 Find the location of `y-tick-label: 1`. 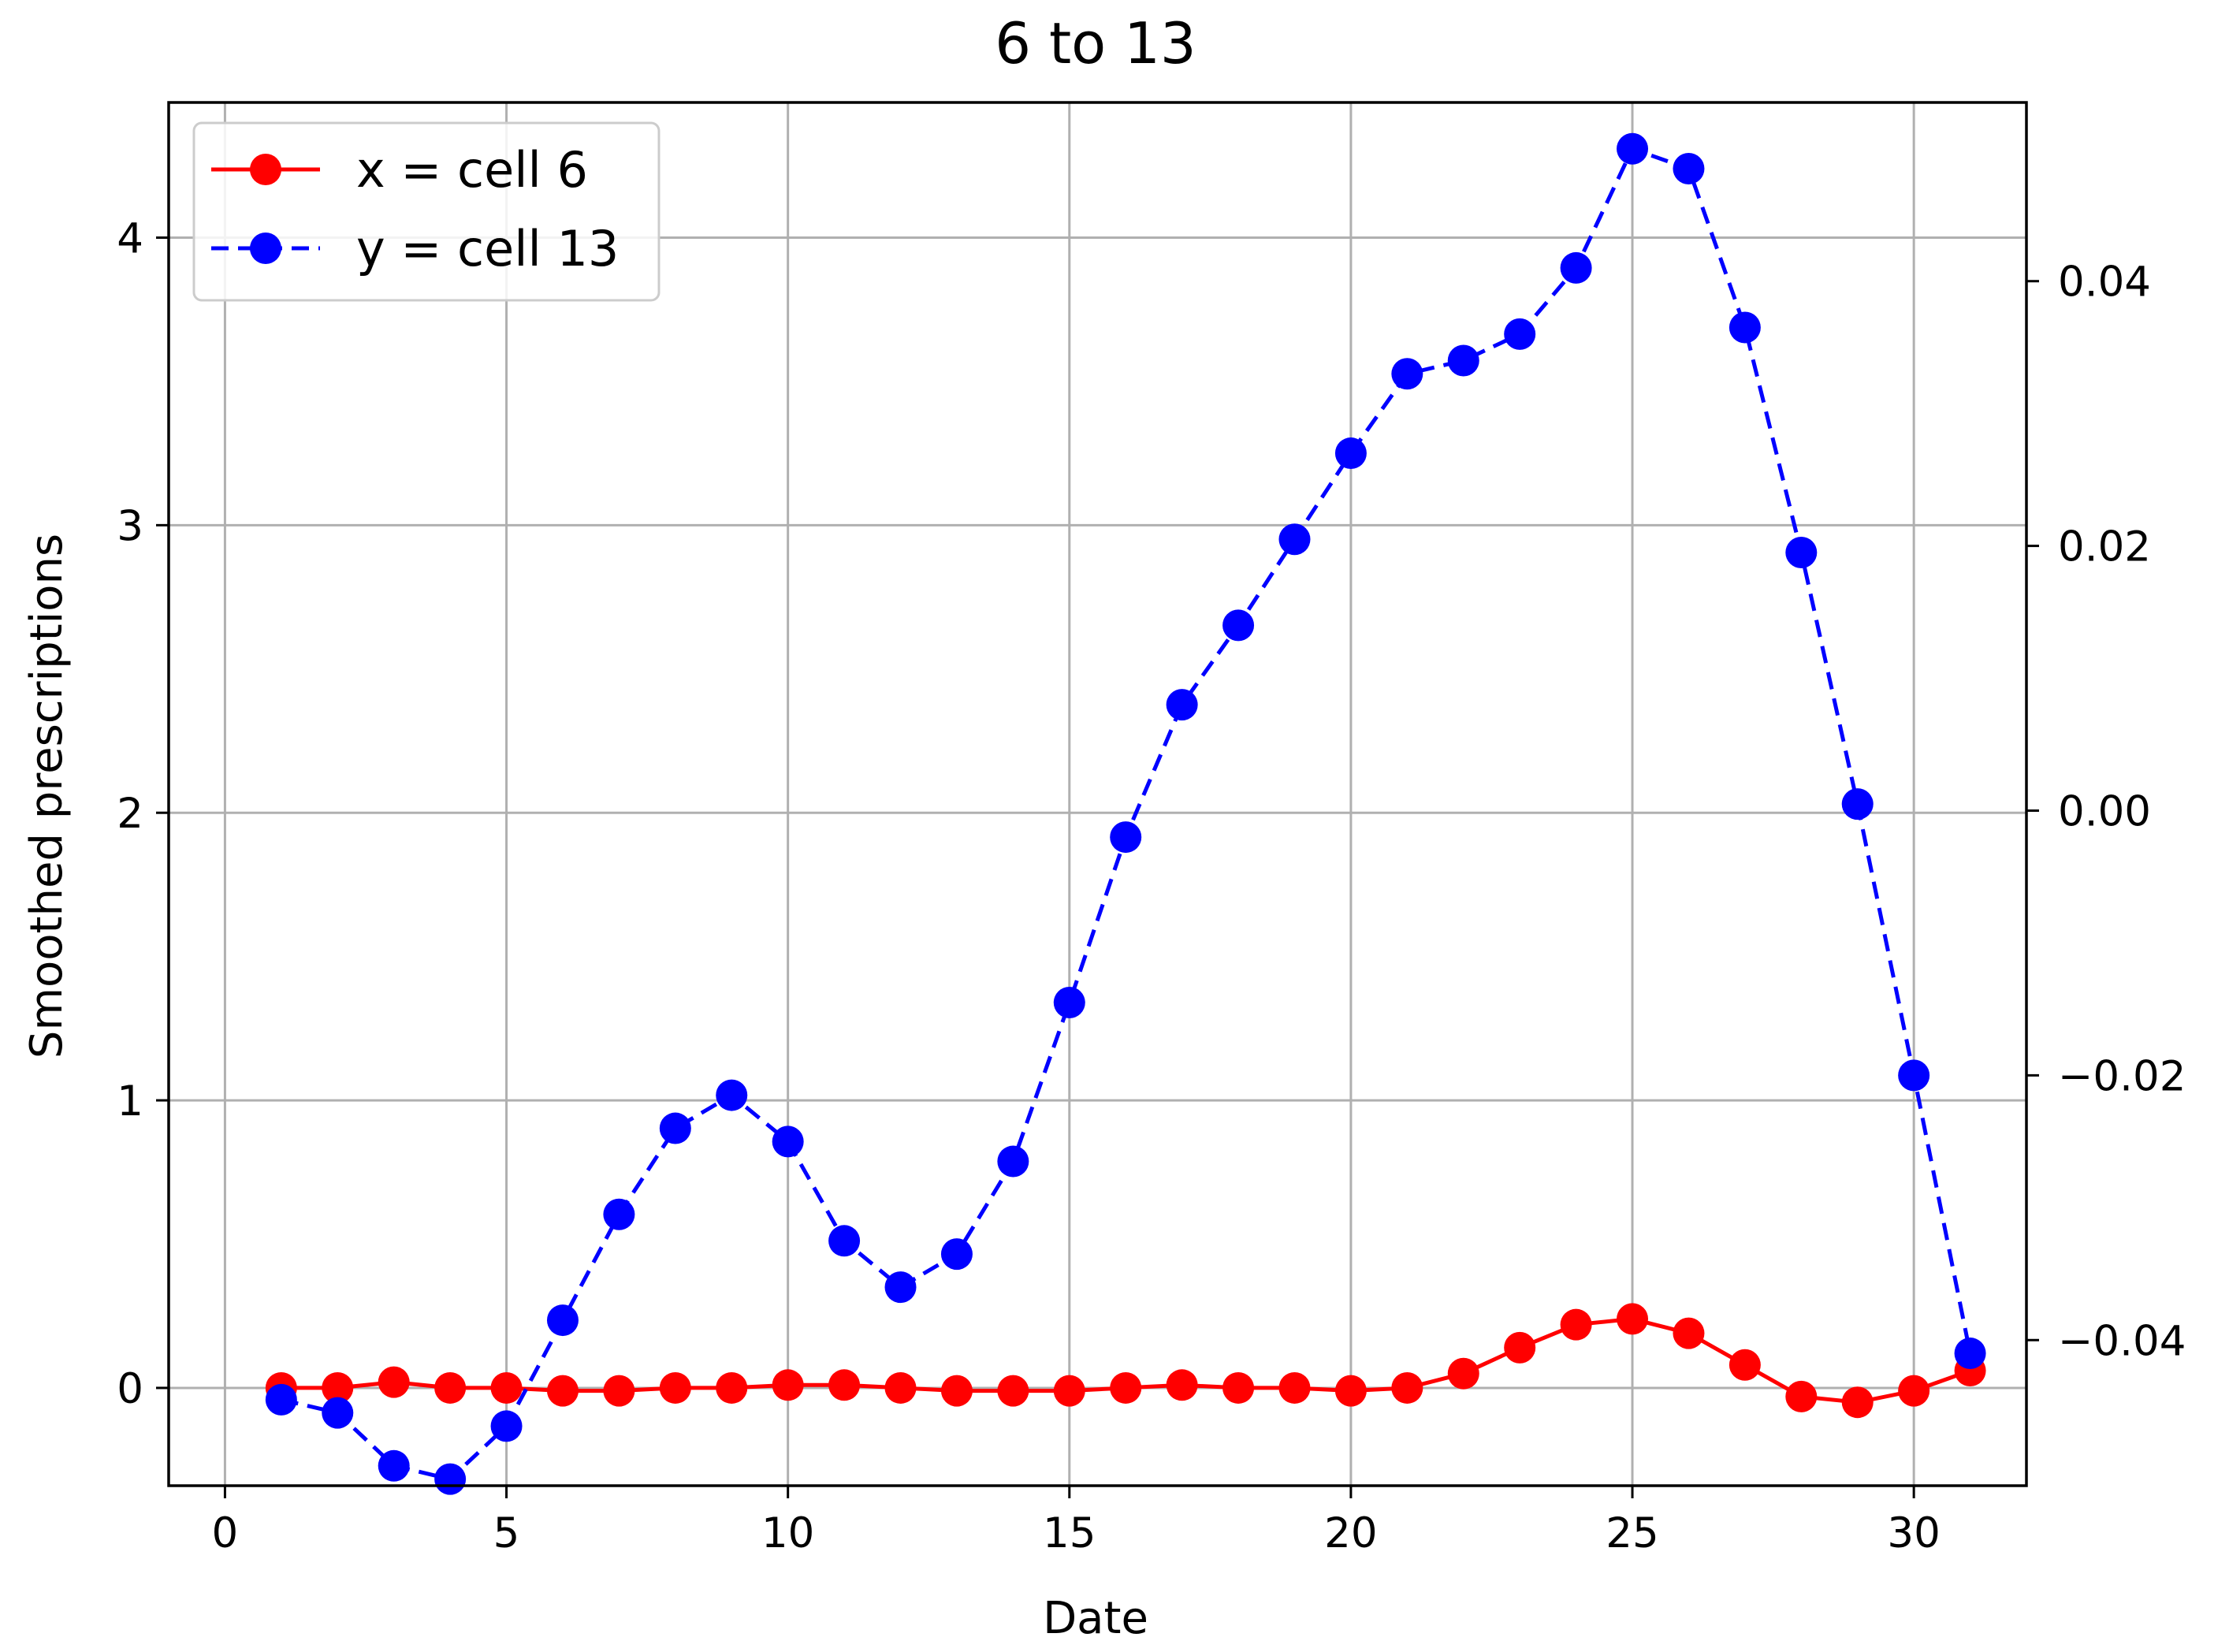

y-tick-label: 1 is located at coordinates (130, 1101).